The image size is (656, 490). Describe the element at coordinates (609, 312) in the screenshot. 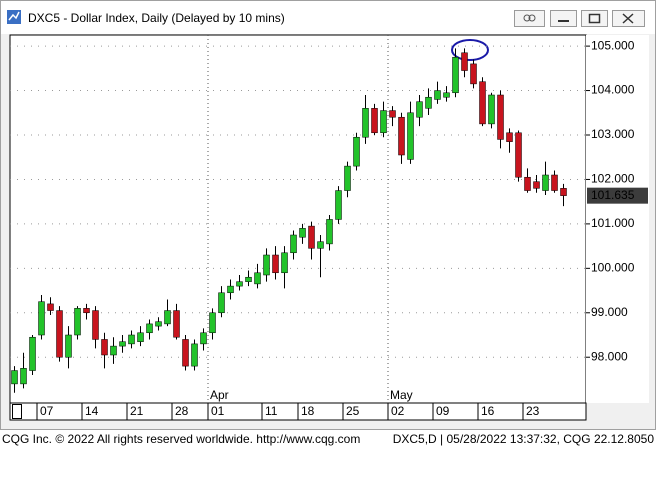

I see `y-tick-label: 99.000` at that location.